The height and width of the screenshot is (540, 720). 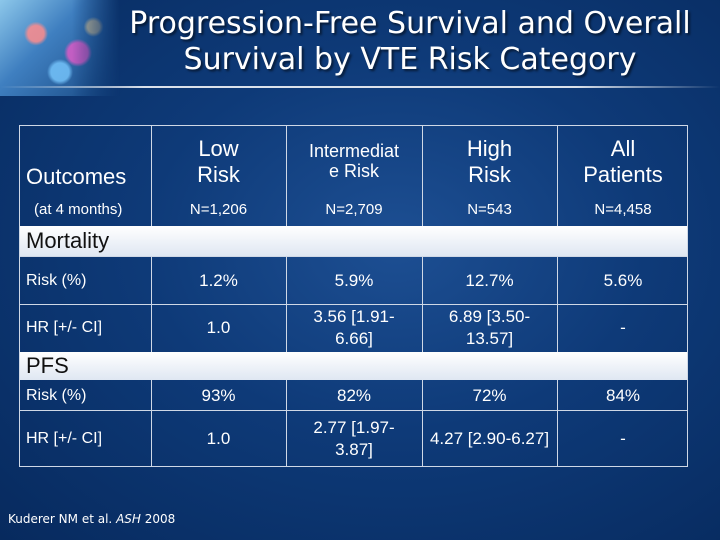 I want to click on citation-authors: Kuderer NM et al., so click(x=60, y=519).